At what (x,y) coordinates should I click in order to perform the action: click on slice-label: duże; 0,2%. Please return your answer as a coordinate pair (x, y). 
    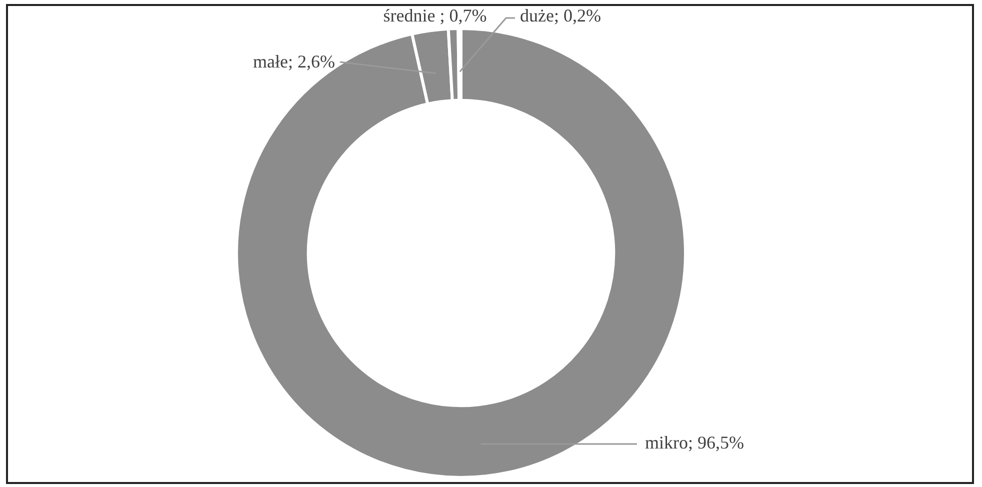
    Looking at the image, I should click on (560, 16).